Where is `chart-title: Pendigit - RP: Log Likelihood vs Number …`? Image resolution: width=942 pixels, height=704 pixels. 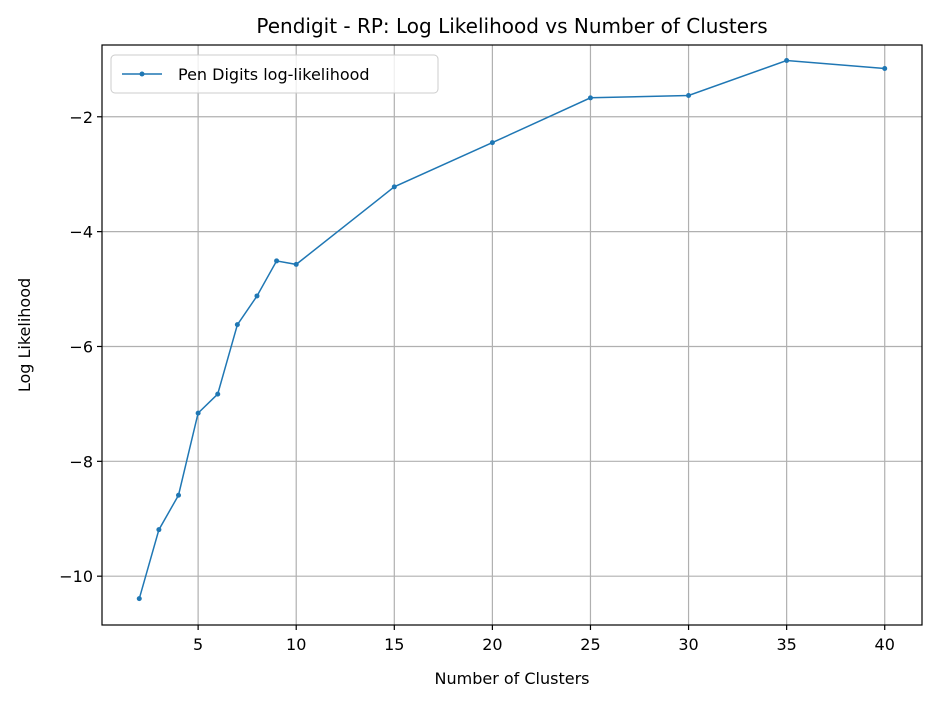 chart-title: Pendigit - RP: Log Likelihood vs Number … is located at coordinates (511, 26).